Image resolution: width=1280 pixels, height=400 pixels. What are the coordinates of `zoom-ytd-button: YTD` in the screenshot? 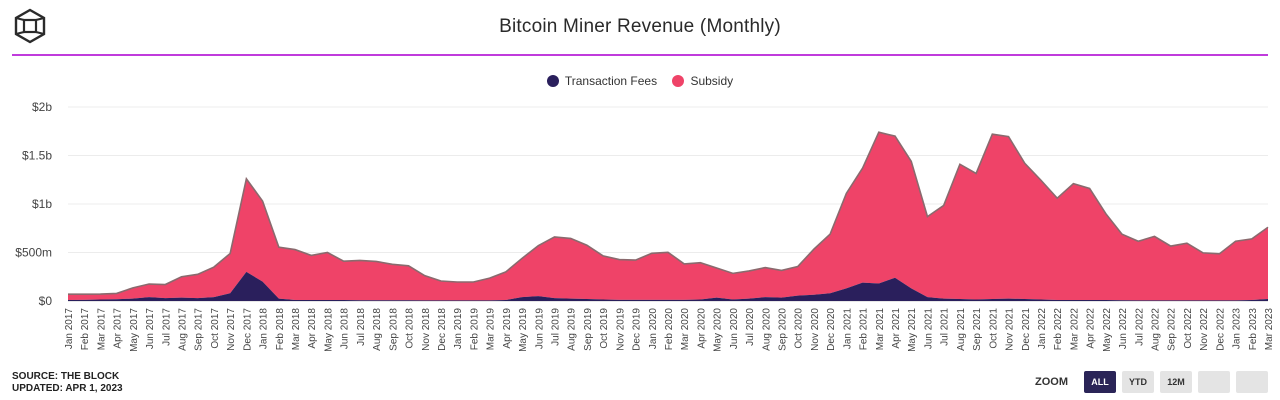 It's located at (1138, 382).